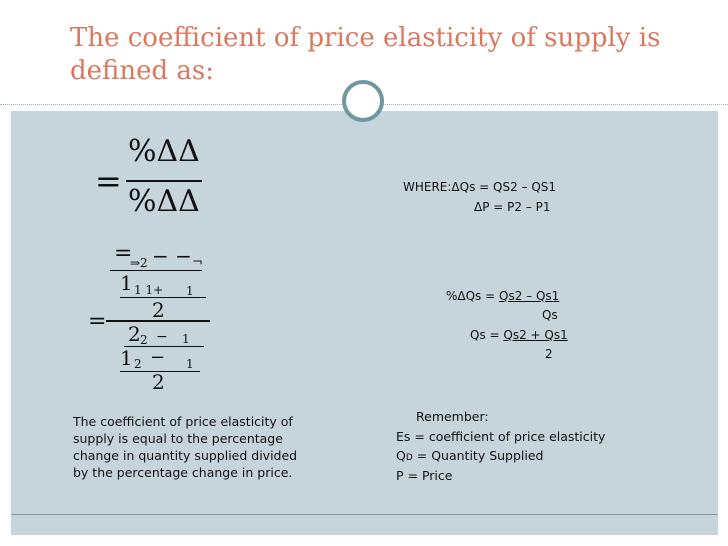 This screenshot has width=728, height=546. I want to click on footer-divider, so click(364, 514).